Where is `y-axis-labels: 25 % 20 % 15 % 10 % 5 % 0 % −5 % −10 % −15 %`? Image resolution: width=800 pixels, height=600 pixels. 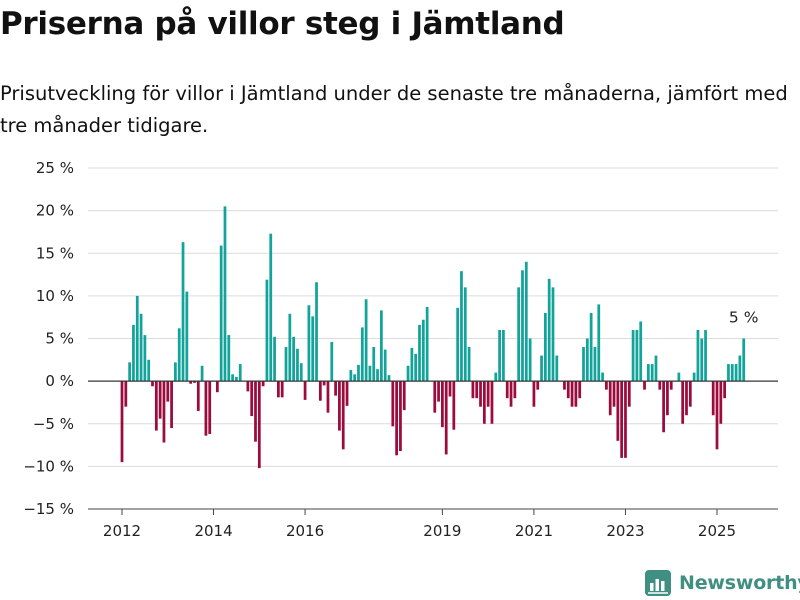
y-axis-labels: 25 % 20 % 15 % 10 % 5 % 0 % −5 % −10 % −15 % is located at coordinates (48, 338).